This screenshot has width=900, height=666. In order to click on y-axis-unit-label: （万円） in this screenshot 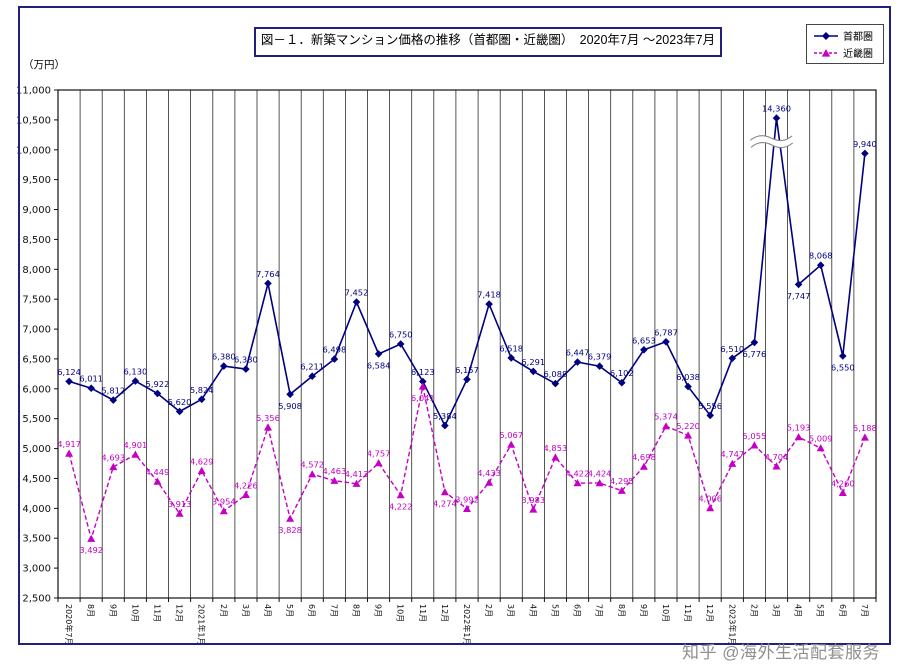, I will do `click(44, 65)`.